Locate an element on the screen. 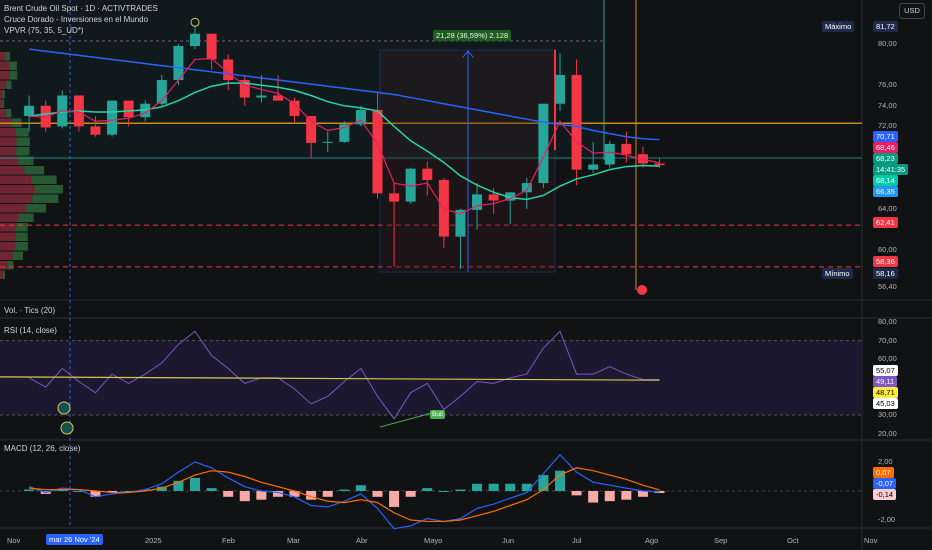 This screenshot has height=550, width=932. measure-label: 21,28 (36,59%) 2.128 is located at coordinates (472, 35).